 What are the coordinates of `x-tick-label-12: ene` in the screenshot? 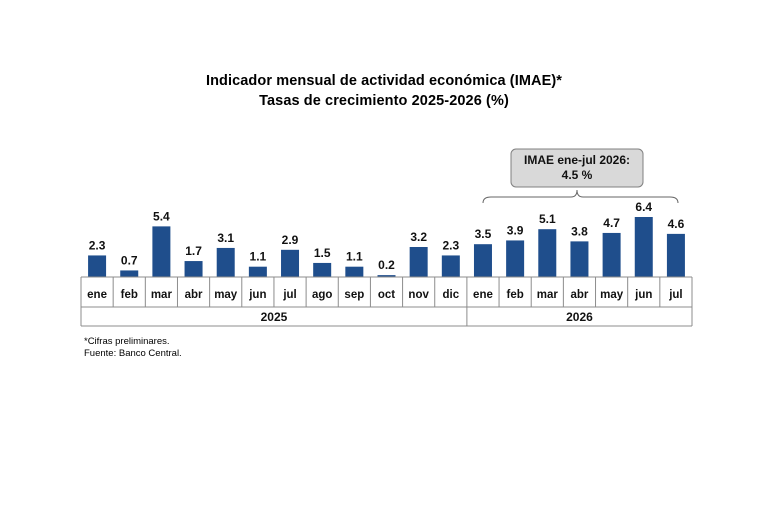 It's located at (483, 295).